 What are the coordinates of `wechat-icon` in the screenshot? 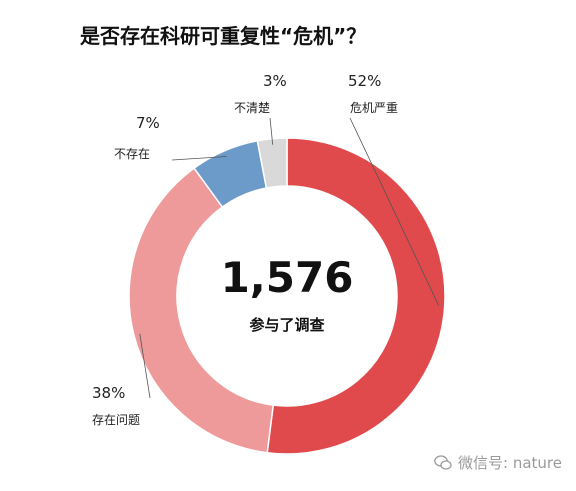 It's located at (443, 462).